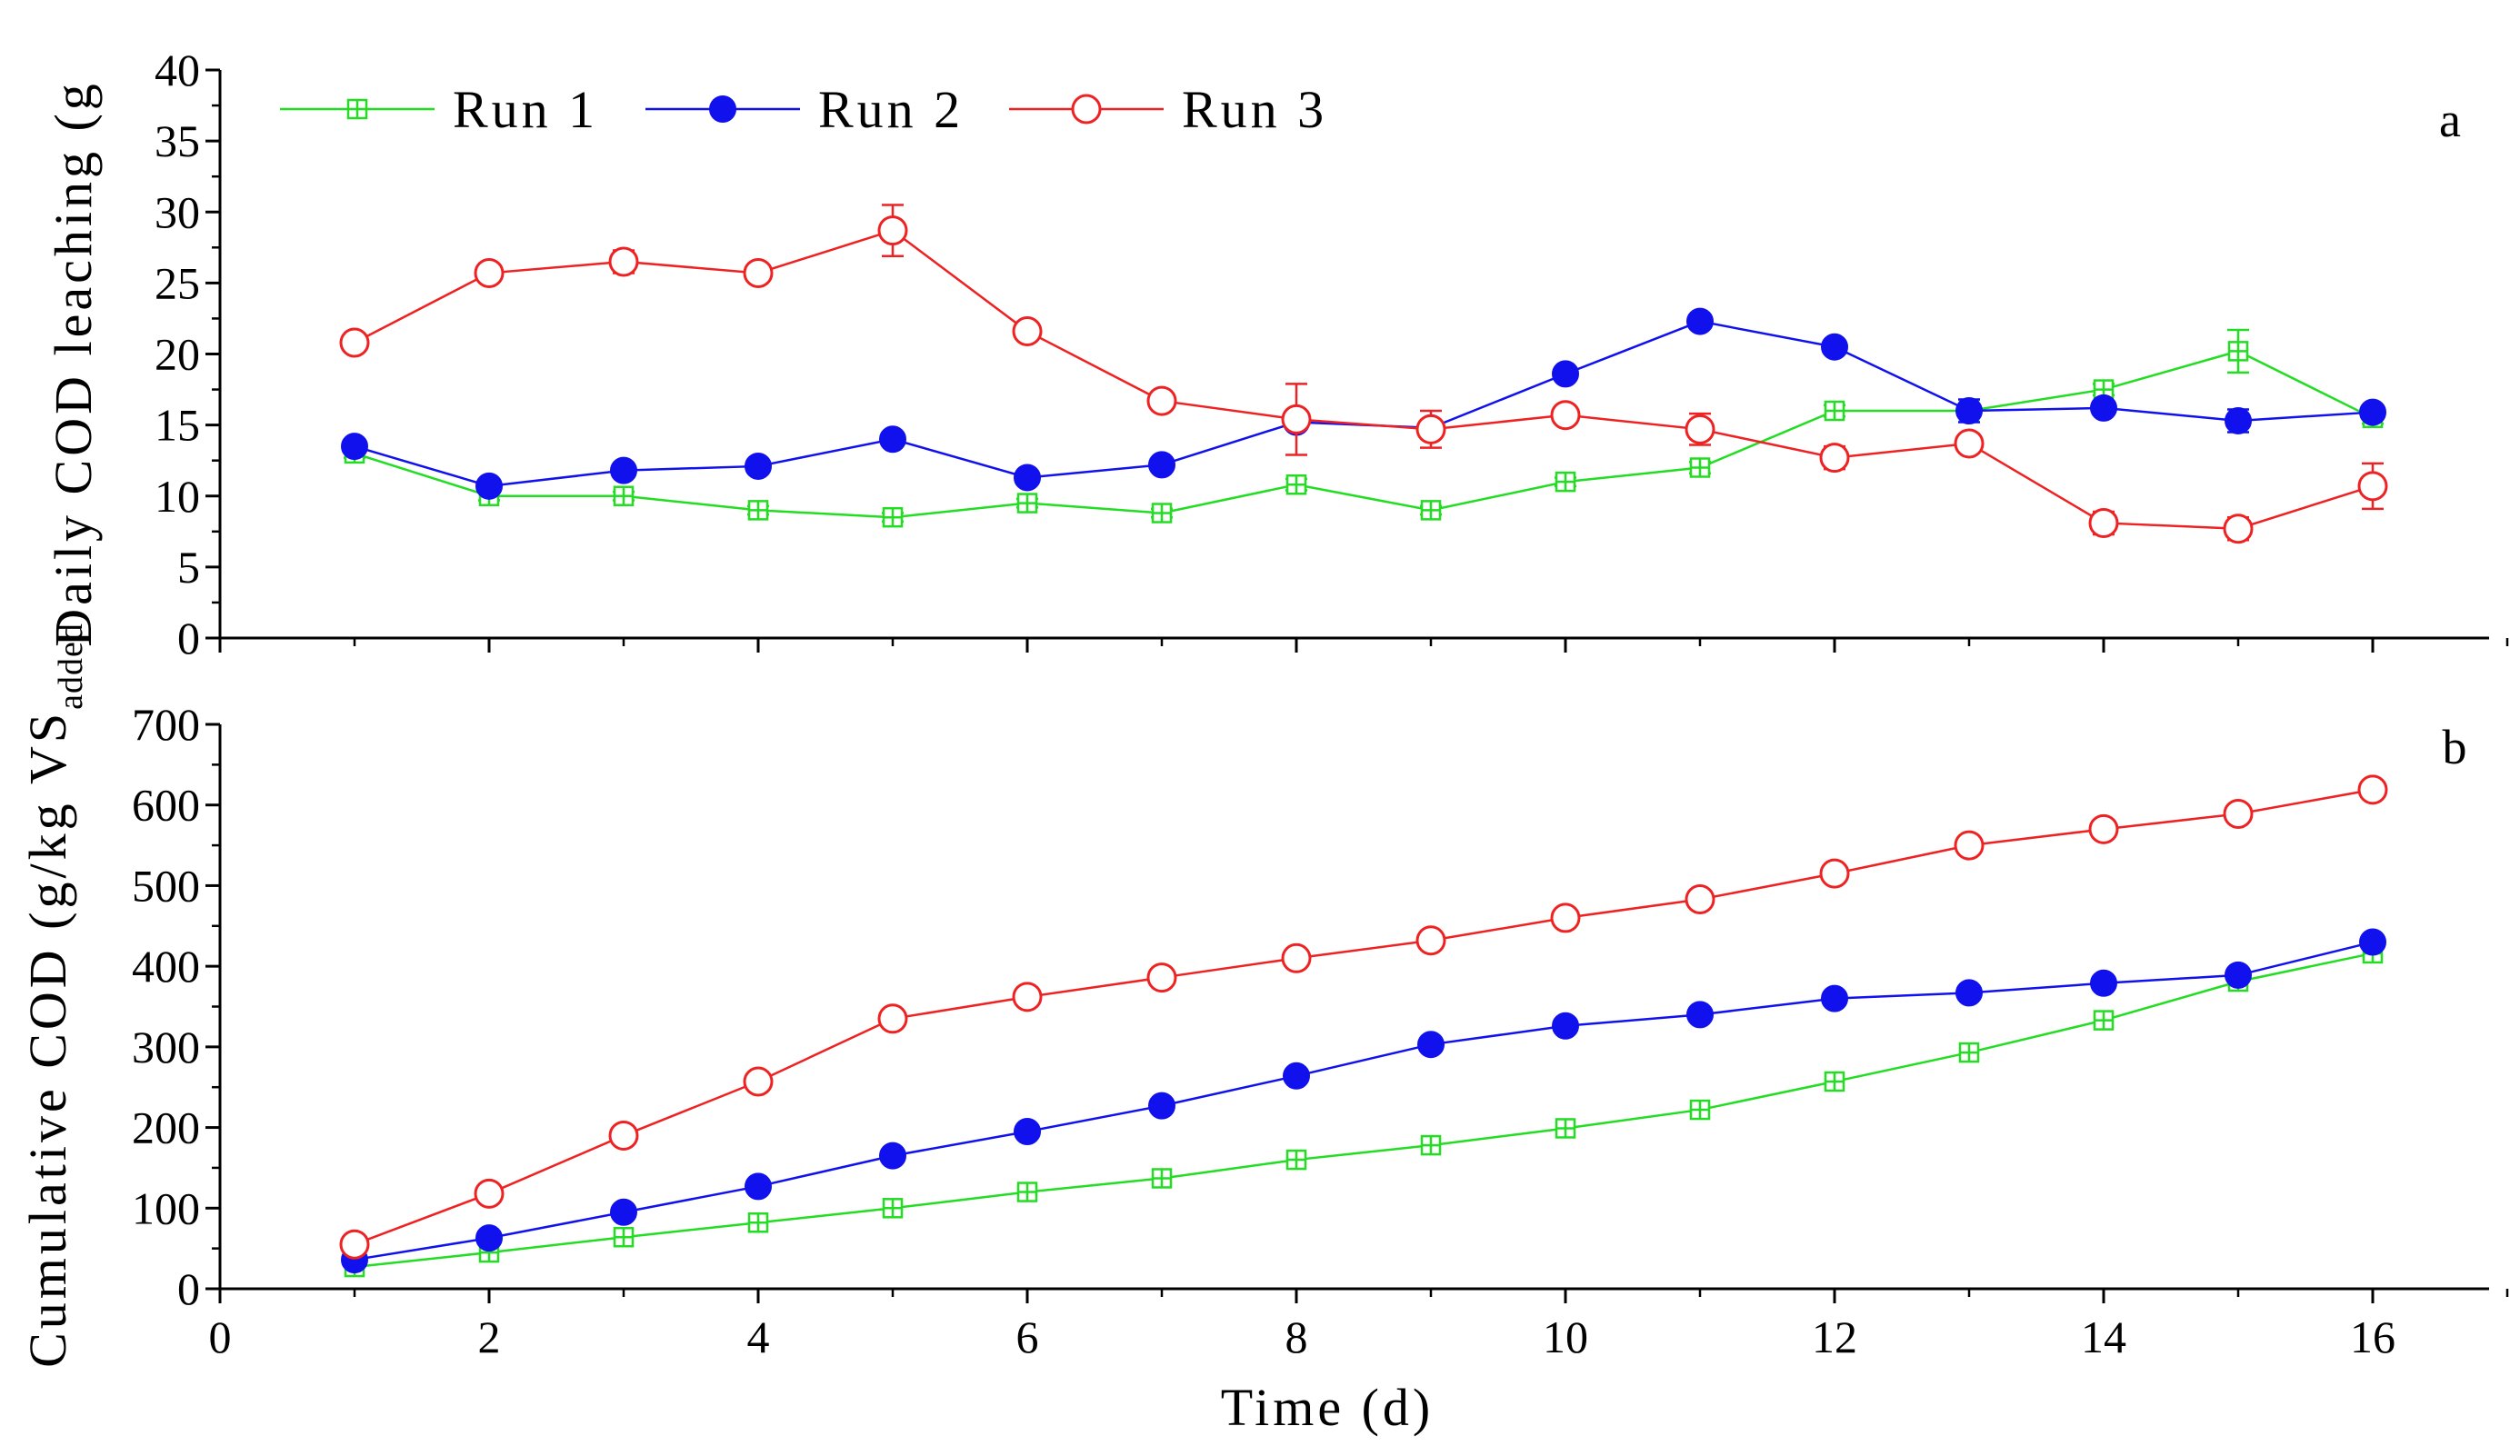  What do you see at coordinates (178, 211) in the screenshot?
I see `y-tick-label: 30` at bounding box center [178, 211].